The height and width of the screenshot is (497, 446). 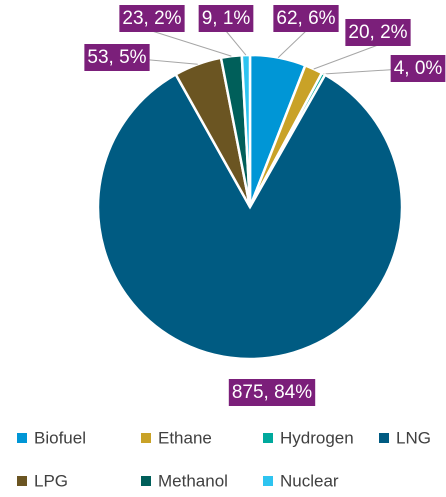 I want to click on data-label-text: 23, 2%, so click(x=151, y=18).